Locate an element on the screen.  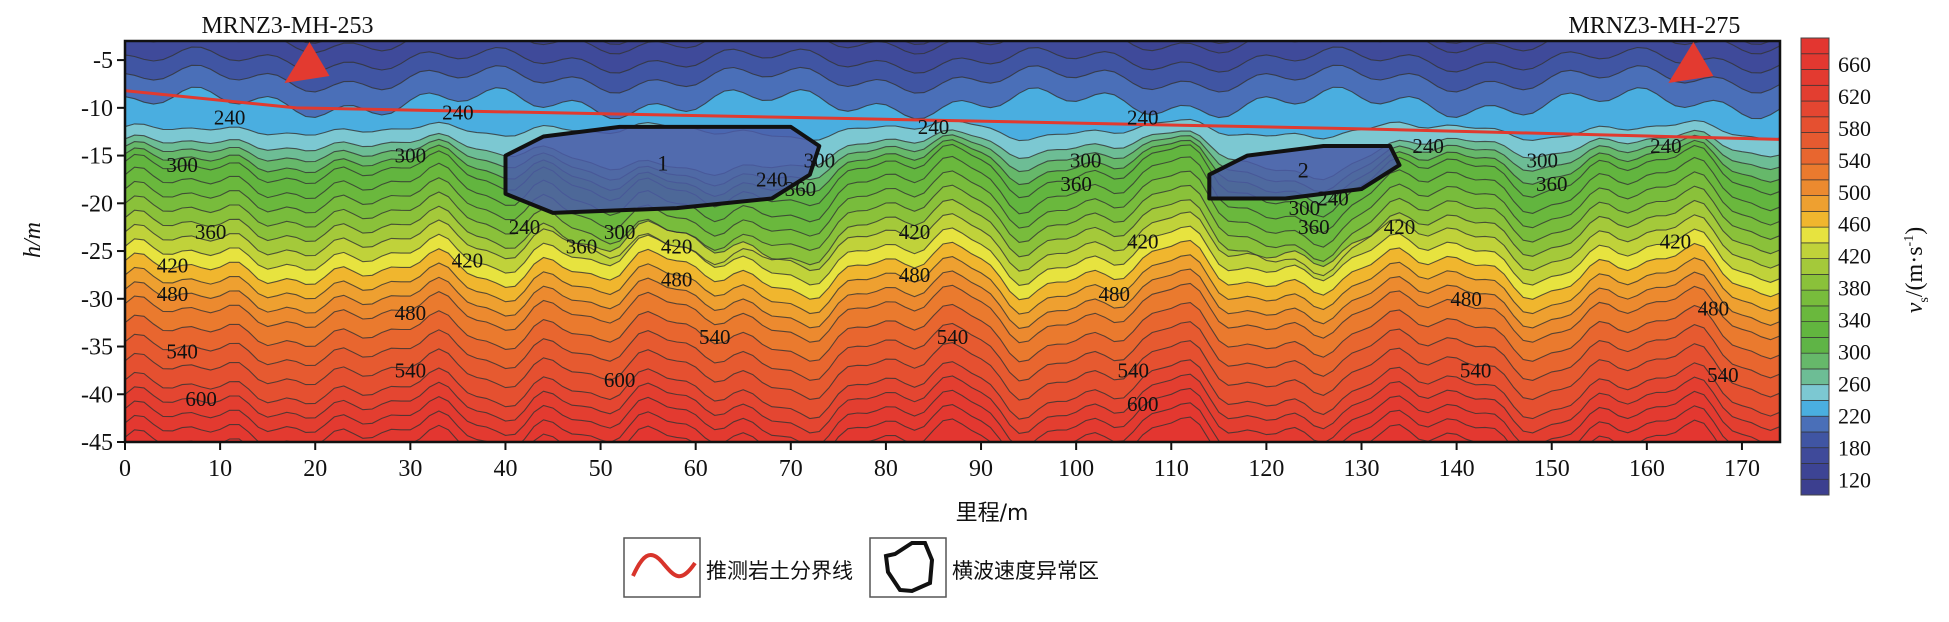
colorbar-label-unit: /(m·s is located at coordinates (1915, 271).